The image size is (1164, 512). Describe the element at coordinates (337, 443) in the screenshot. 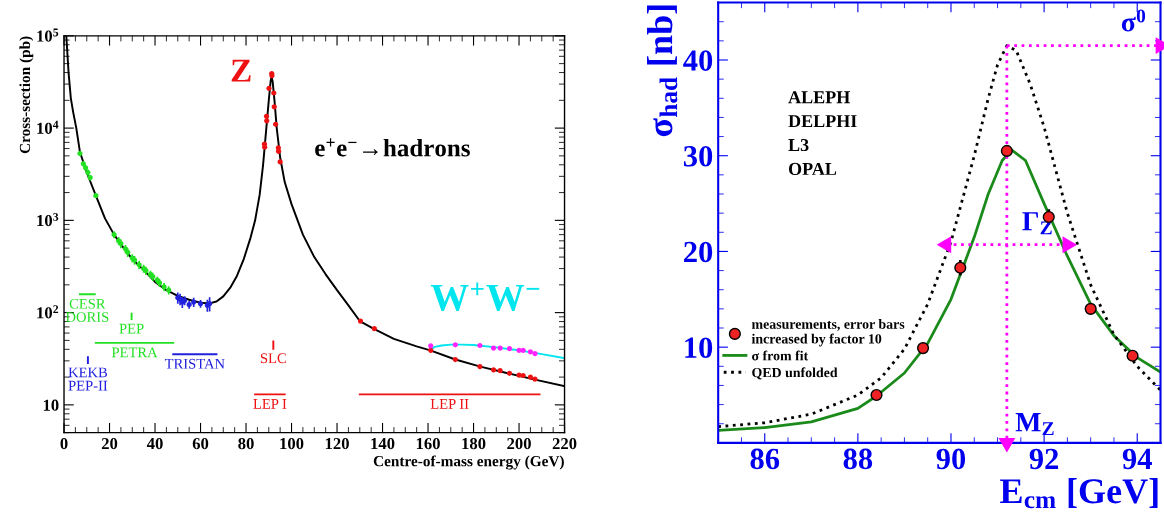

I see `x-tick-label: 120` at that location.